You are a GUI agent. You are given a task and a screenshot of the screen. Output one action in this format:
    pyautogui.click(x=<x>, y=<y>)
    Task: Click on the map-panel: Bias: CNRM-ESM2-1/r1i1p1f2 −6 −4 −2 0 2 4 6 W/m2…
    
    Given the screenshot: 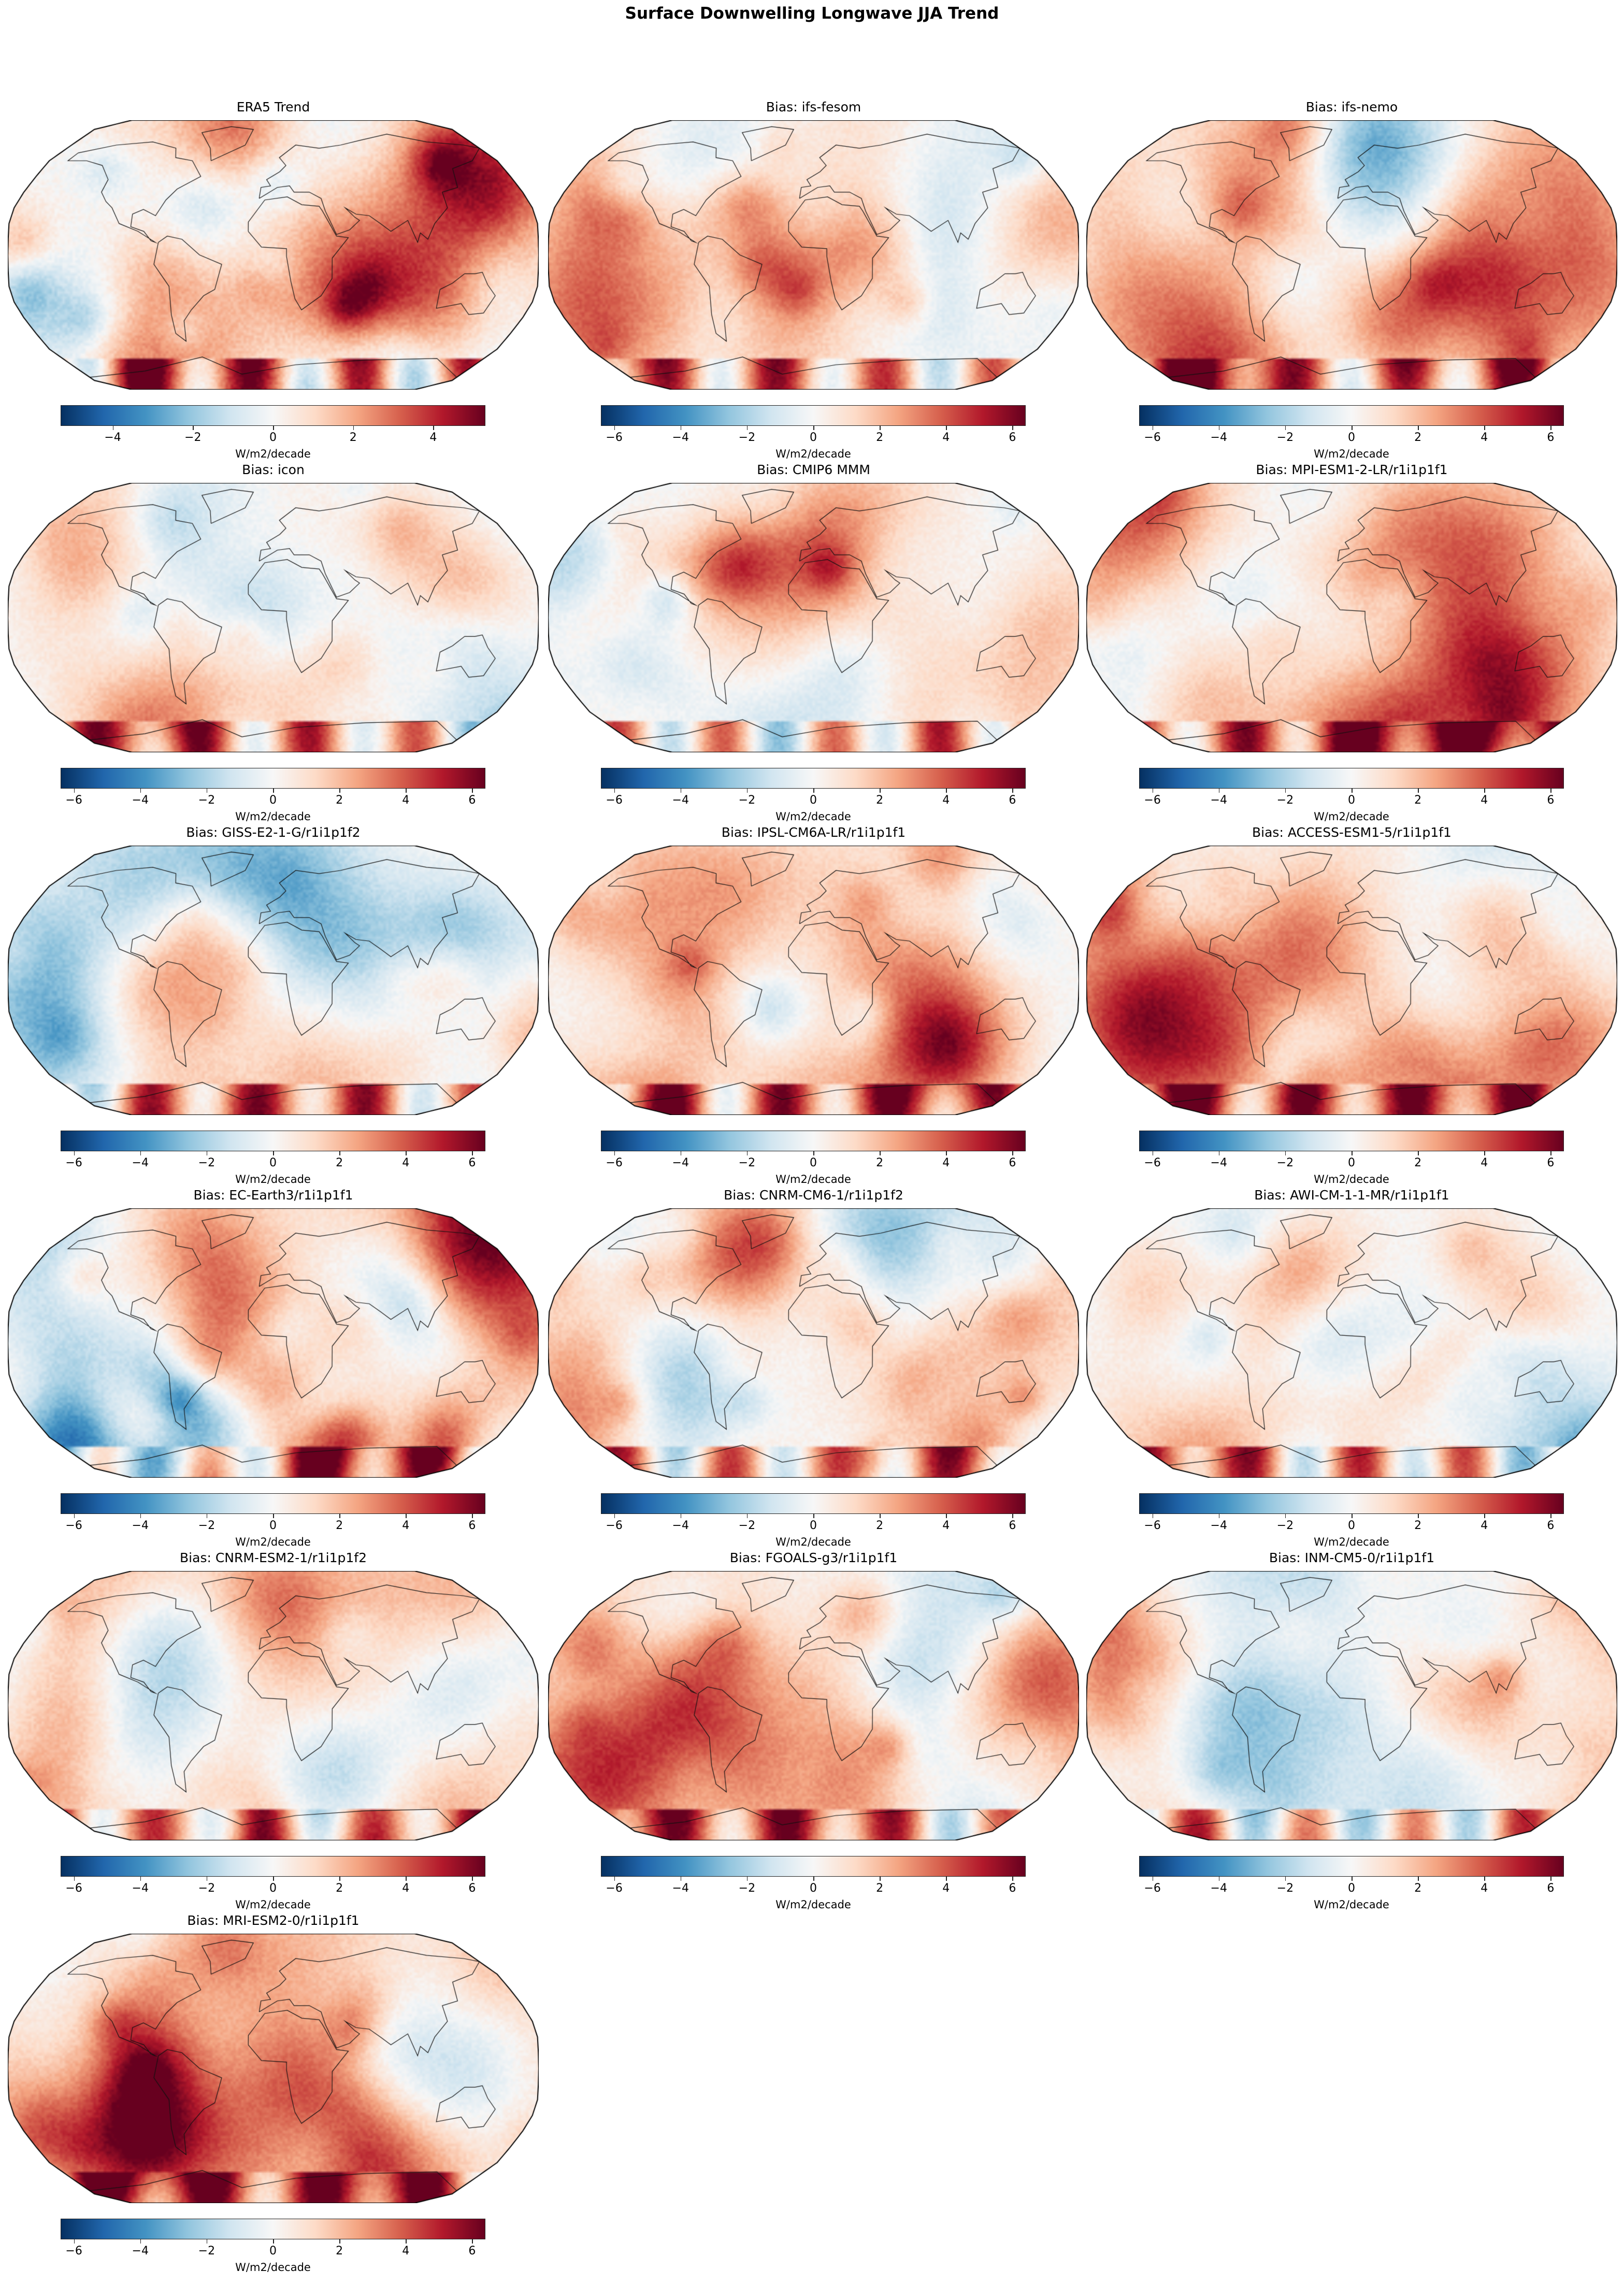 What is the action you would take?
    pyautogui.click(x=274, y=1736)
    